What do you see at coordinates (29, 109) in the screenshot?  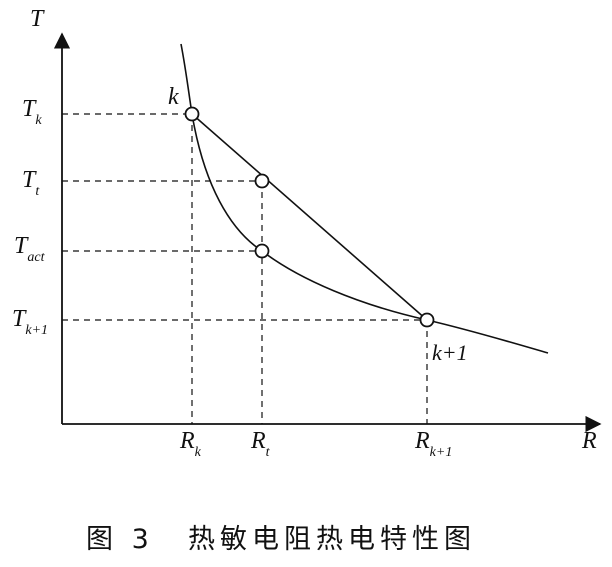 I see `y-tick-tk-main: T` at bounding box center [29, 109].